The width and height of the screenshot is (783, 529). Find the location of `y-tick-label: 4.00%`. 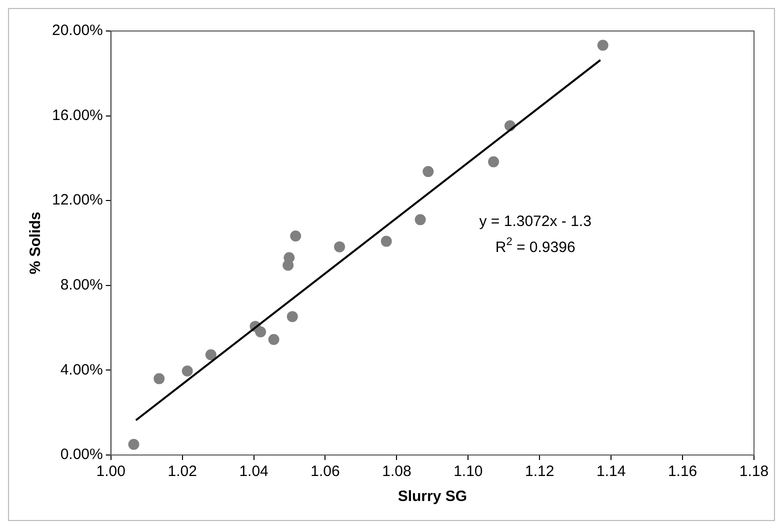

y-tick-label: 4.00% is located at coordinates (81, 369).